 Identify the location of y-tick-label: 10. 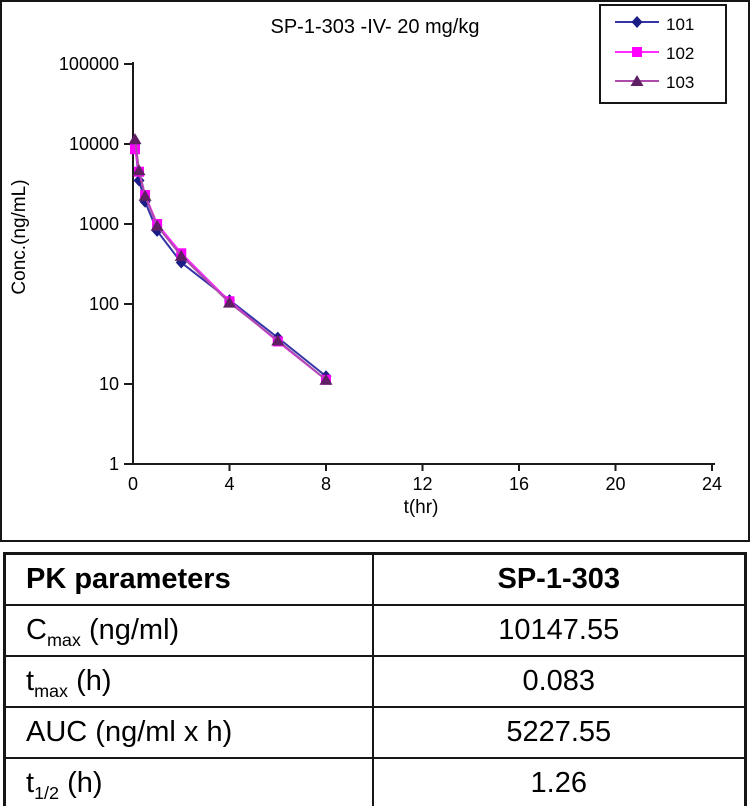
(109, 384).